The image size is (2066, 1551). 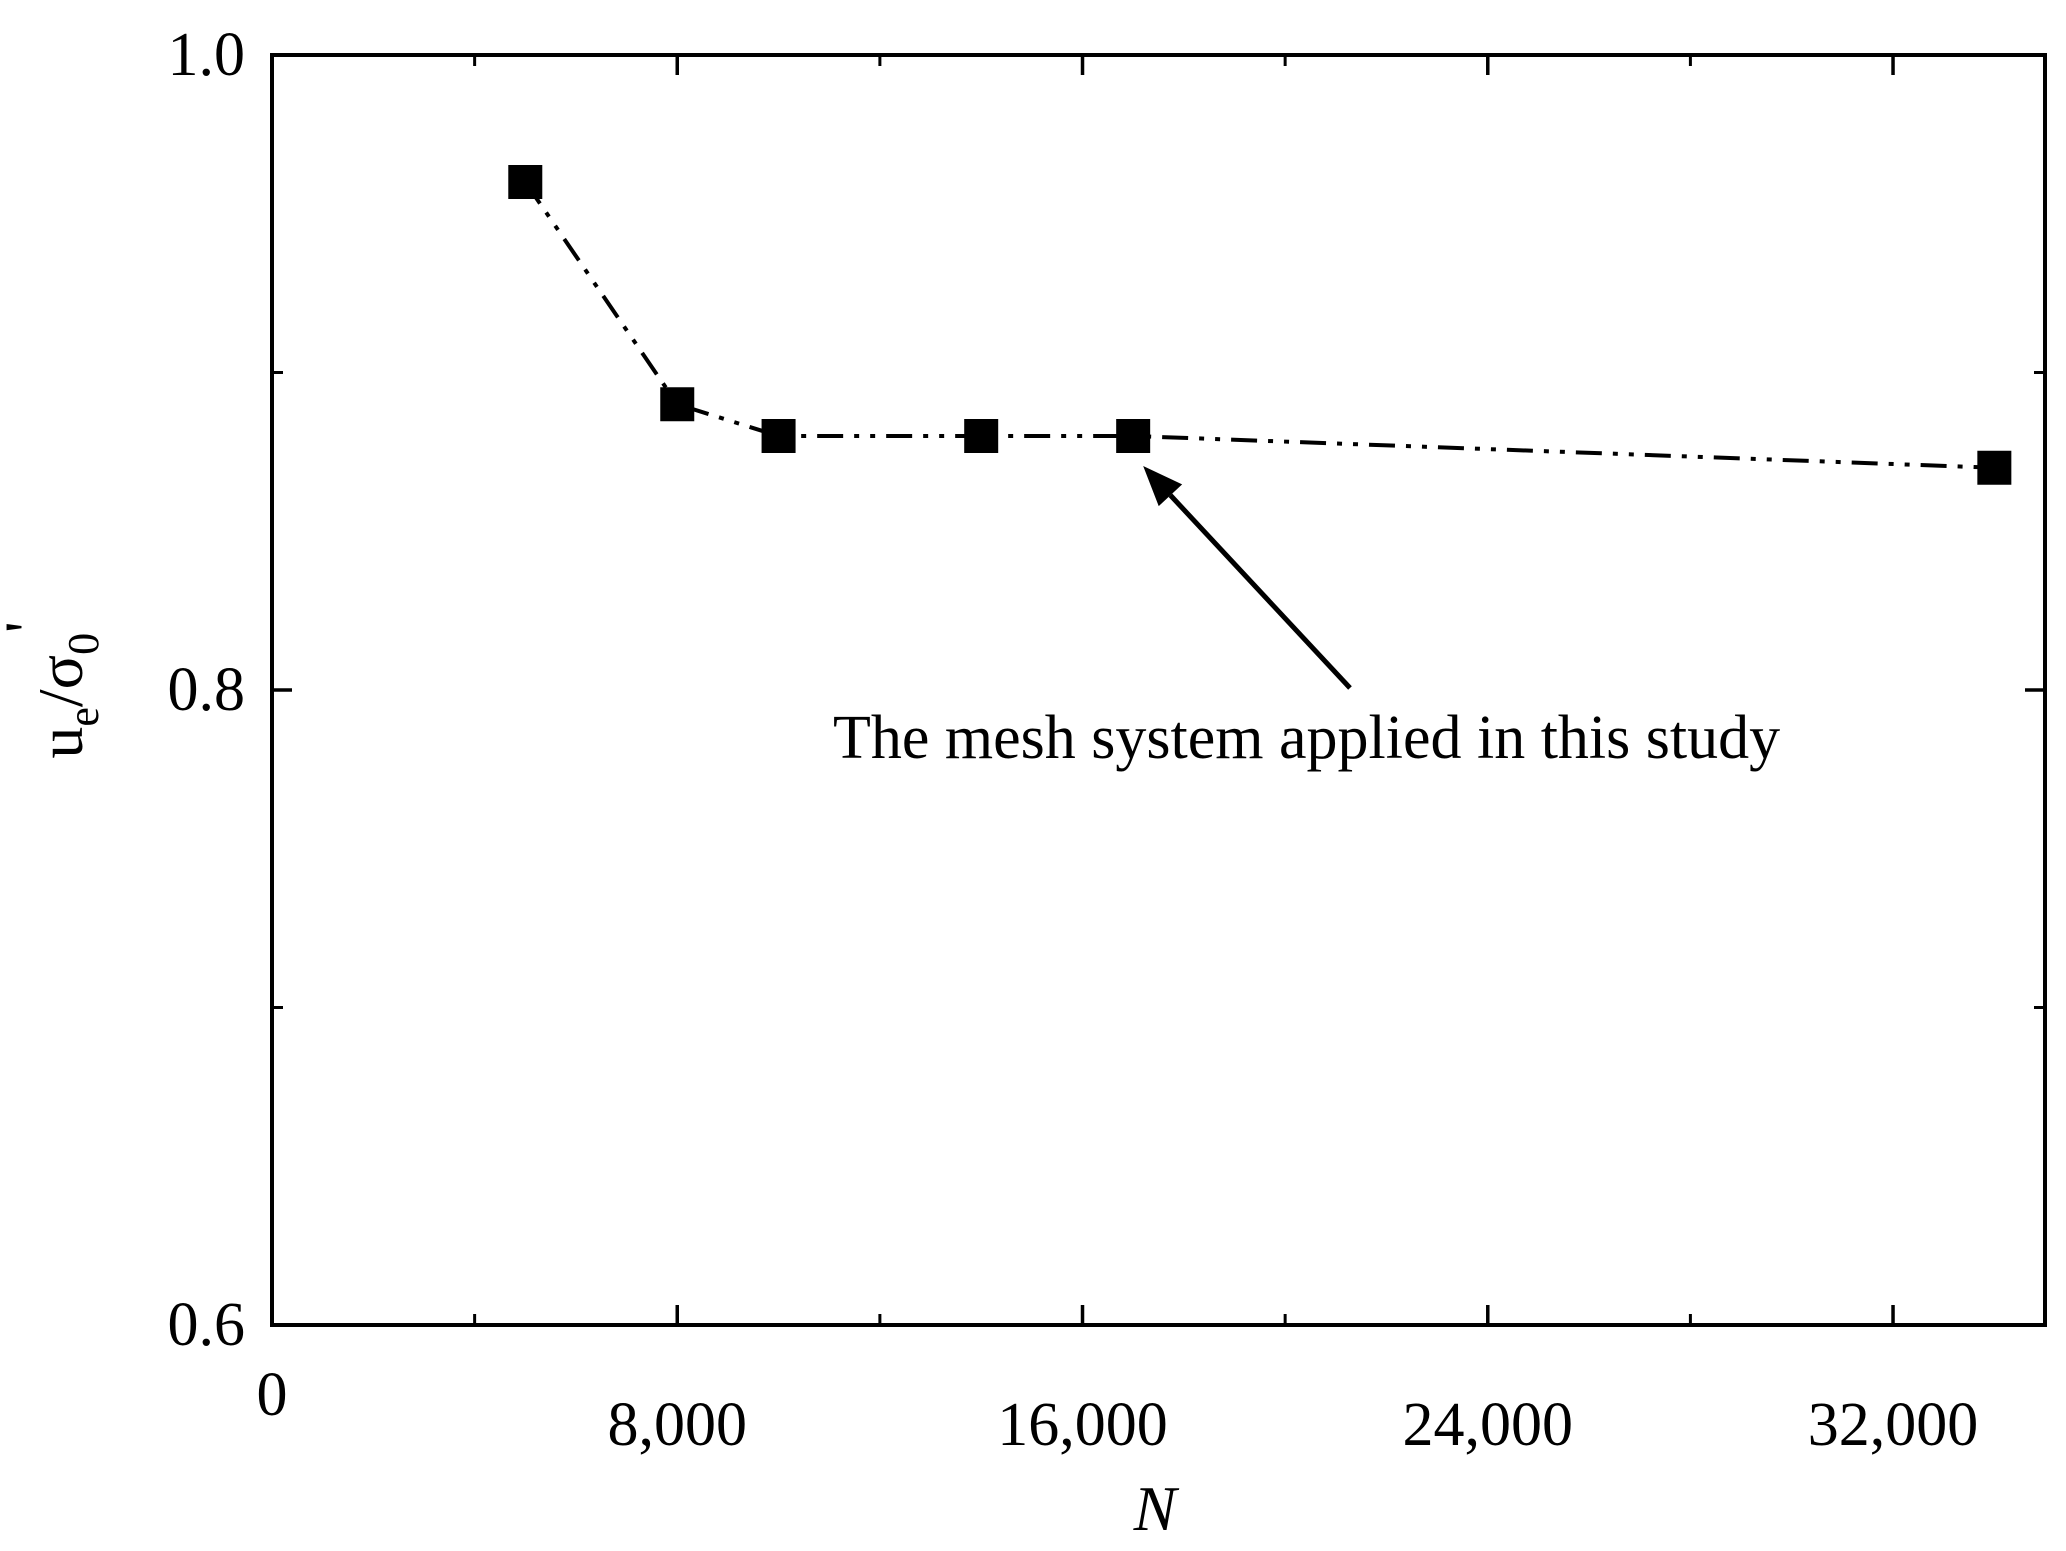 What do you see at coordinates (1893, 1425) in the screenshot?
I see `x-tick-label: 32,000` at bounding box center [1893, 1425].